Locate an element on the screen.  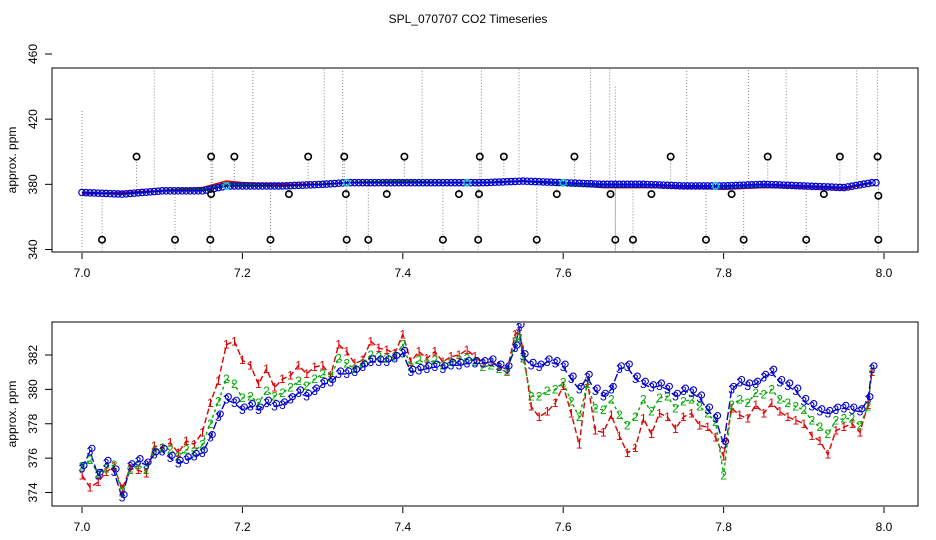
top-series-point-cyan is located at coordinates (563, 183).